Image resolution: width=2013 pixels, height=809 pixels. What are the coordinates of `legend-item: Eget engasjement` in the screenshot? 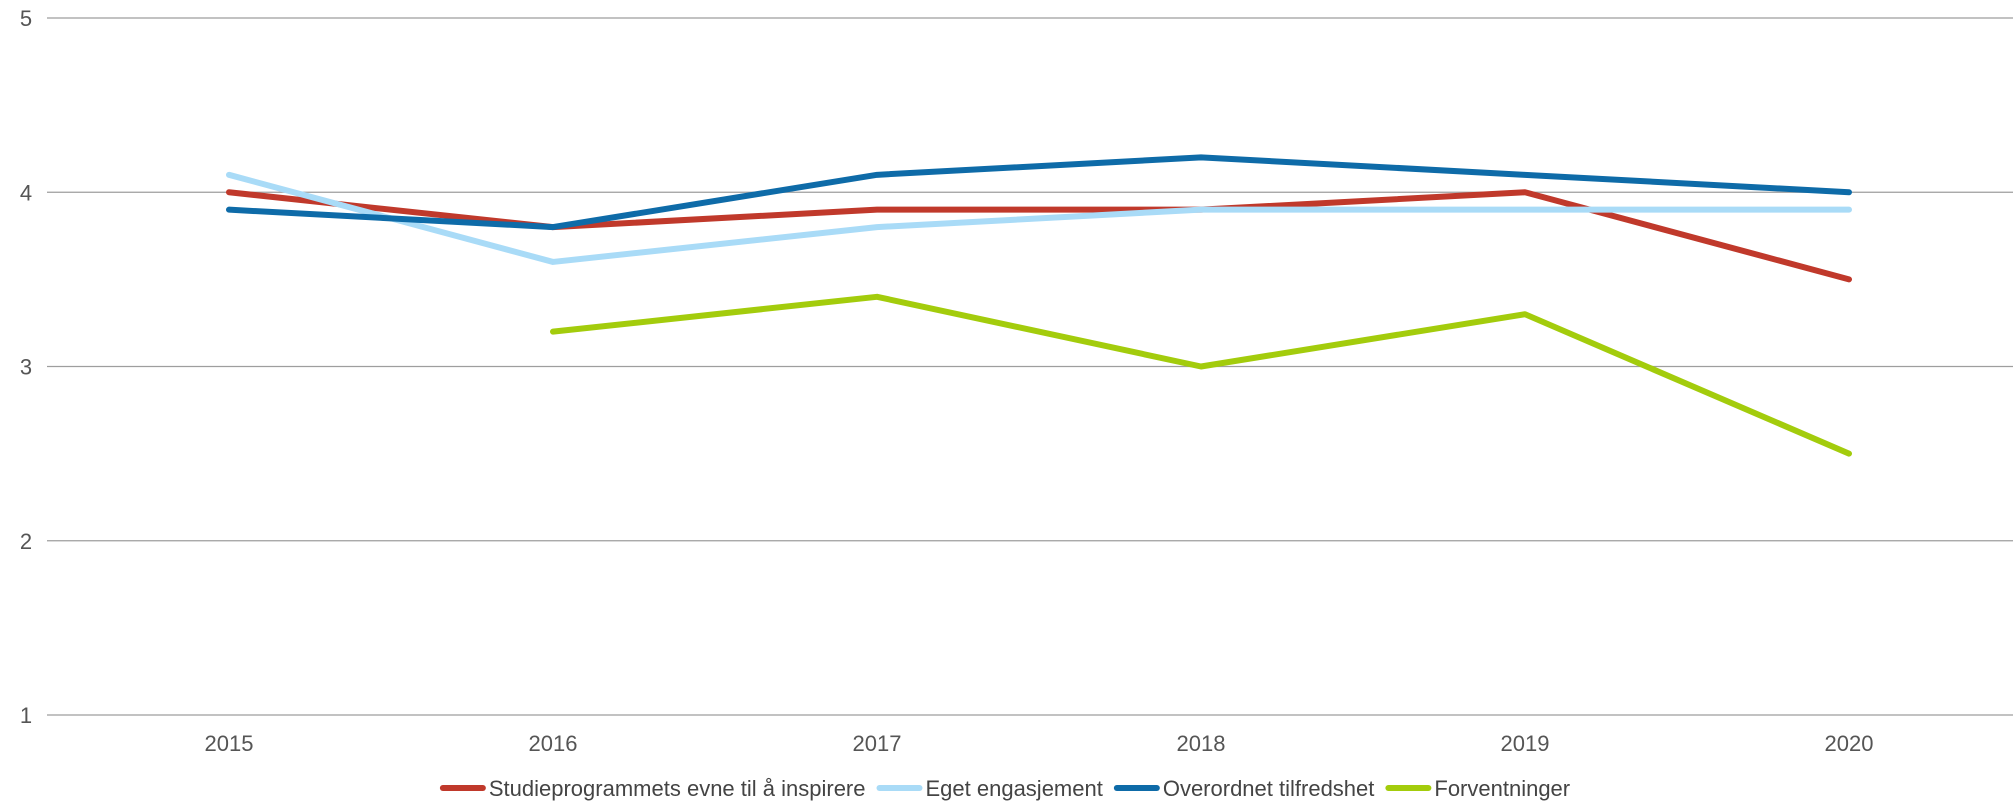 It's located at (989, 788).